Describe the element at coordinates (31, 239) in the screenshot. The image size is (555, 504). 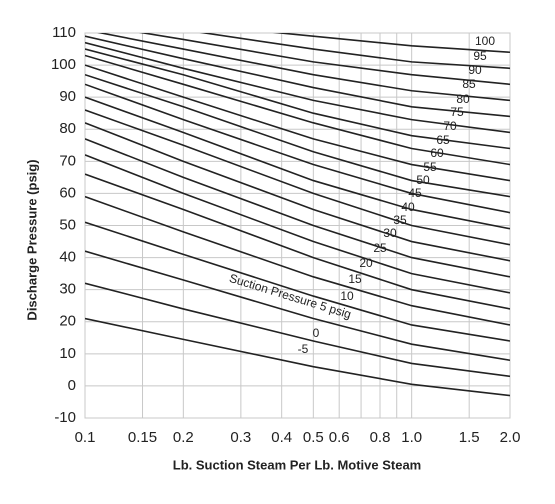
I see `y-axis-title: Discharge Pressure (psig)` at that location.